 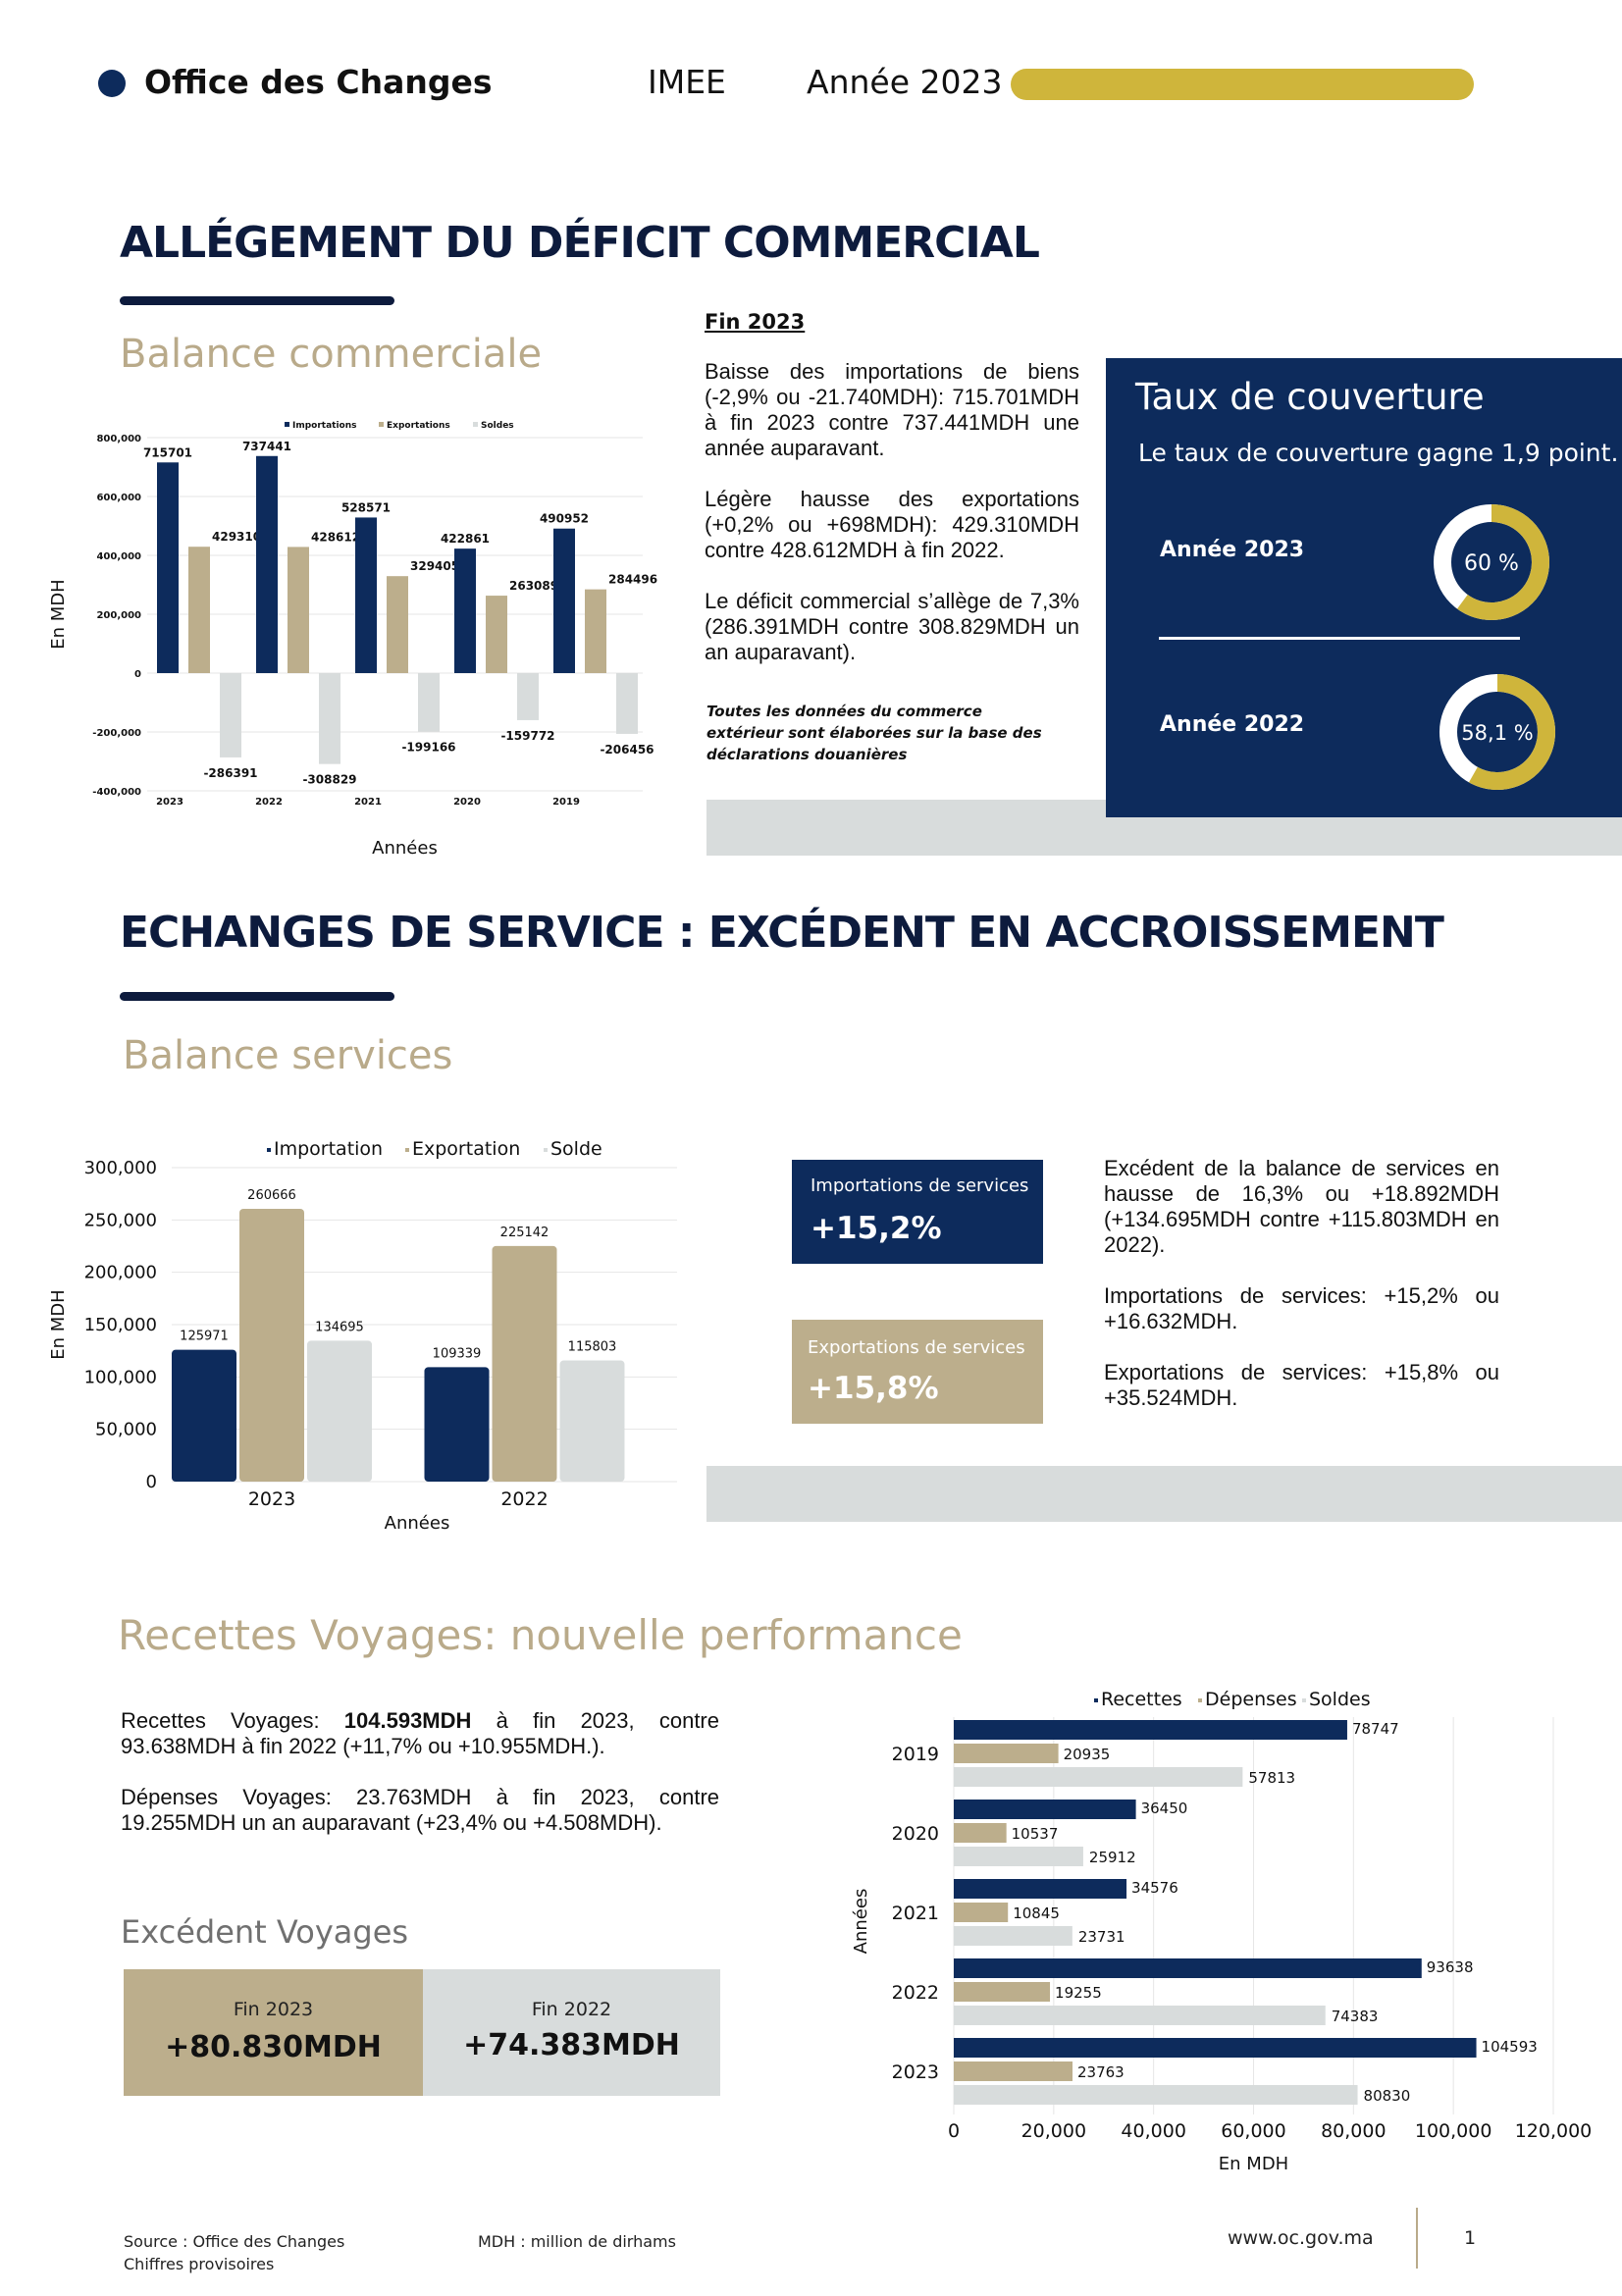 I want to click on data-label: 80830, so click(x=1387, y=2096).